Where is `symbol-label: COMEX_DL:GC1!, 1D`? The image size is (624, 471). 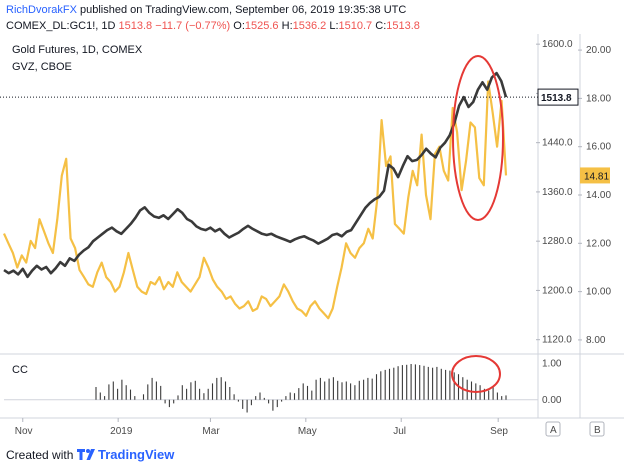
symbol-label: COMEX_DL:GC1!, 1D is located at coordinates (61, 26).